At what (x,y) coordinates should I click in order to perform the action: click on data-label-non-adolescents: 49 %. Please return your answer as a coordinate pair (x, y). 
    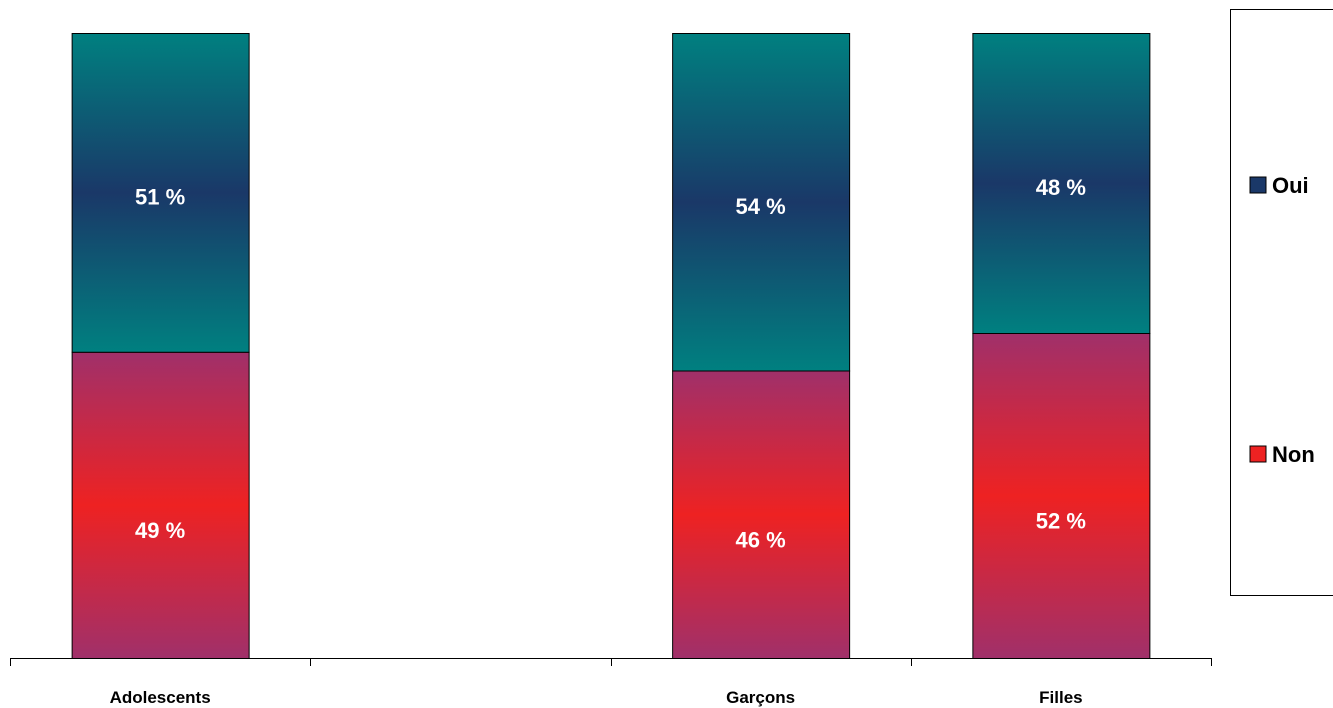
    Looking at the image, I should click on (160, 530).